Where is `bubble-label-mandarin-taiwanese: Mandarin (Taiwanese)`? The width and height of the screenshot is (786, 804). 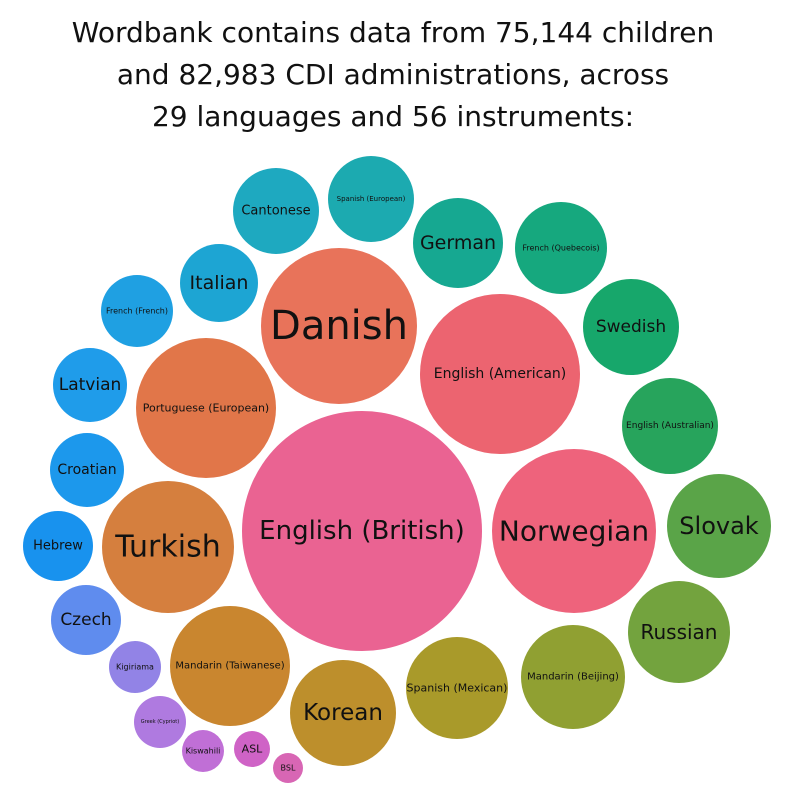 bubble-label-mandarin-taiwanese: Mandarin (Taiwanese) is located at coordinates (229, 666).